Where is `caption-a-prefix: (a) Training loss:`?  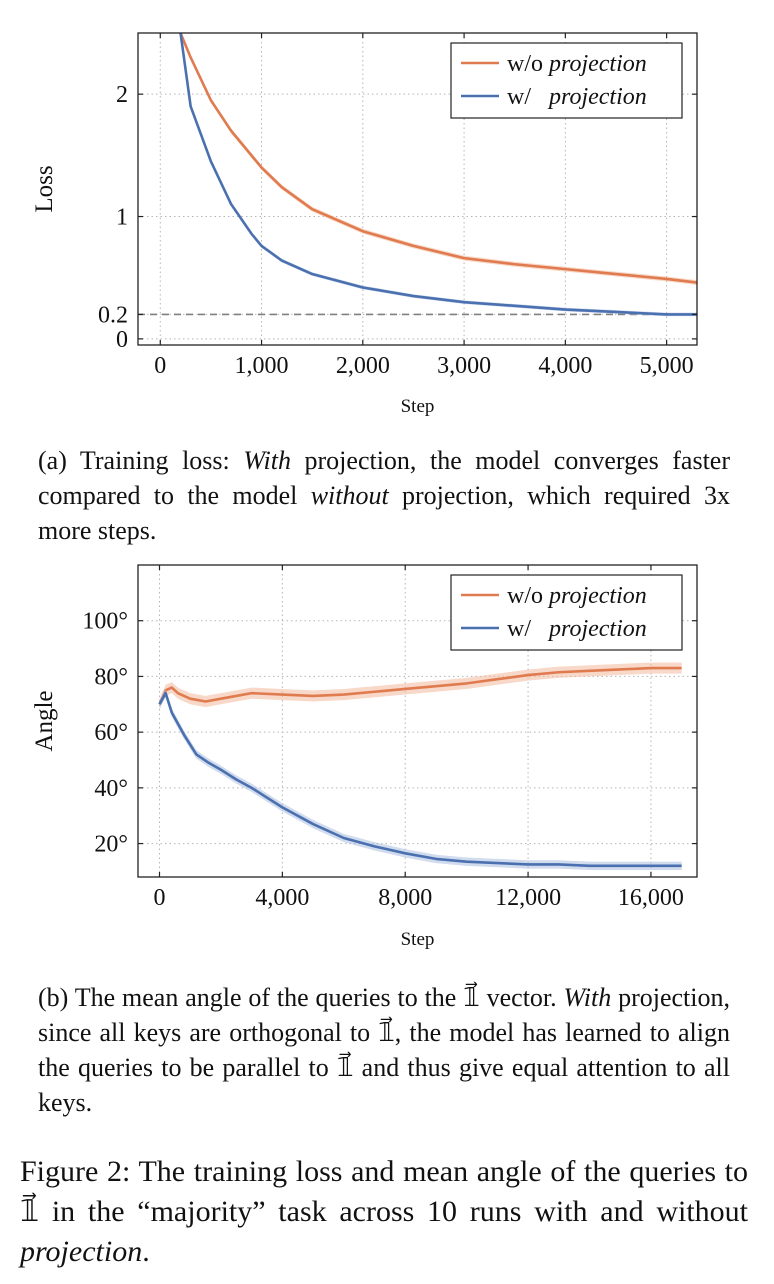 caption-a-prefix: (a) Training loss: is located at coordinates (141, 460).